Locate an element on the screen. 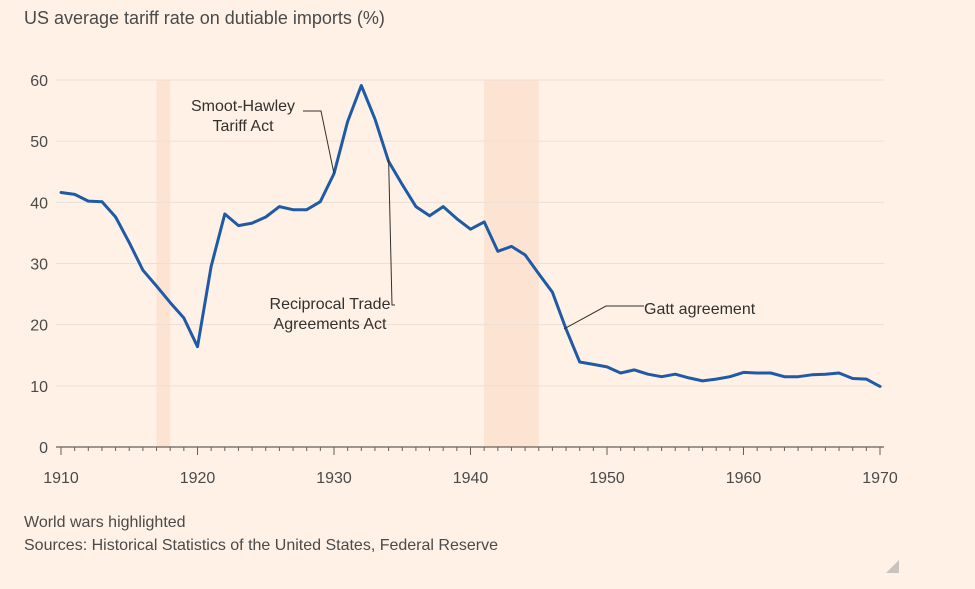  annotation-label-2-2: Agreements Act is located at coordinates (331, 324).